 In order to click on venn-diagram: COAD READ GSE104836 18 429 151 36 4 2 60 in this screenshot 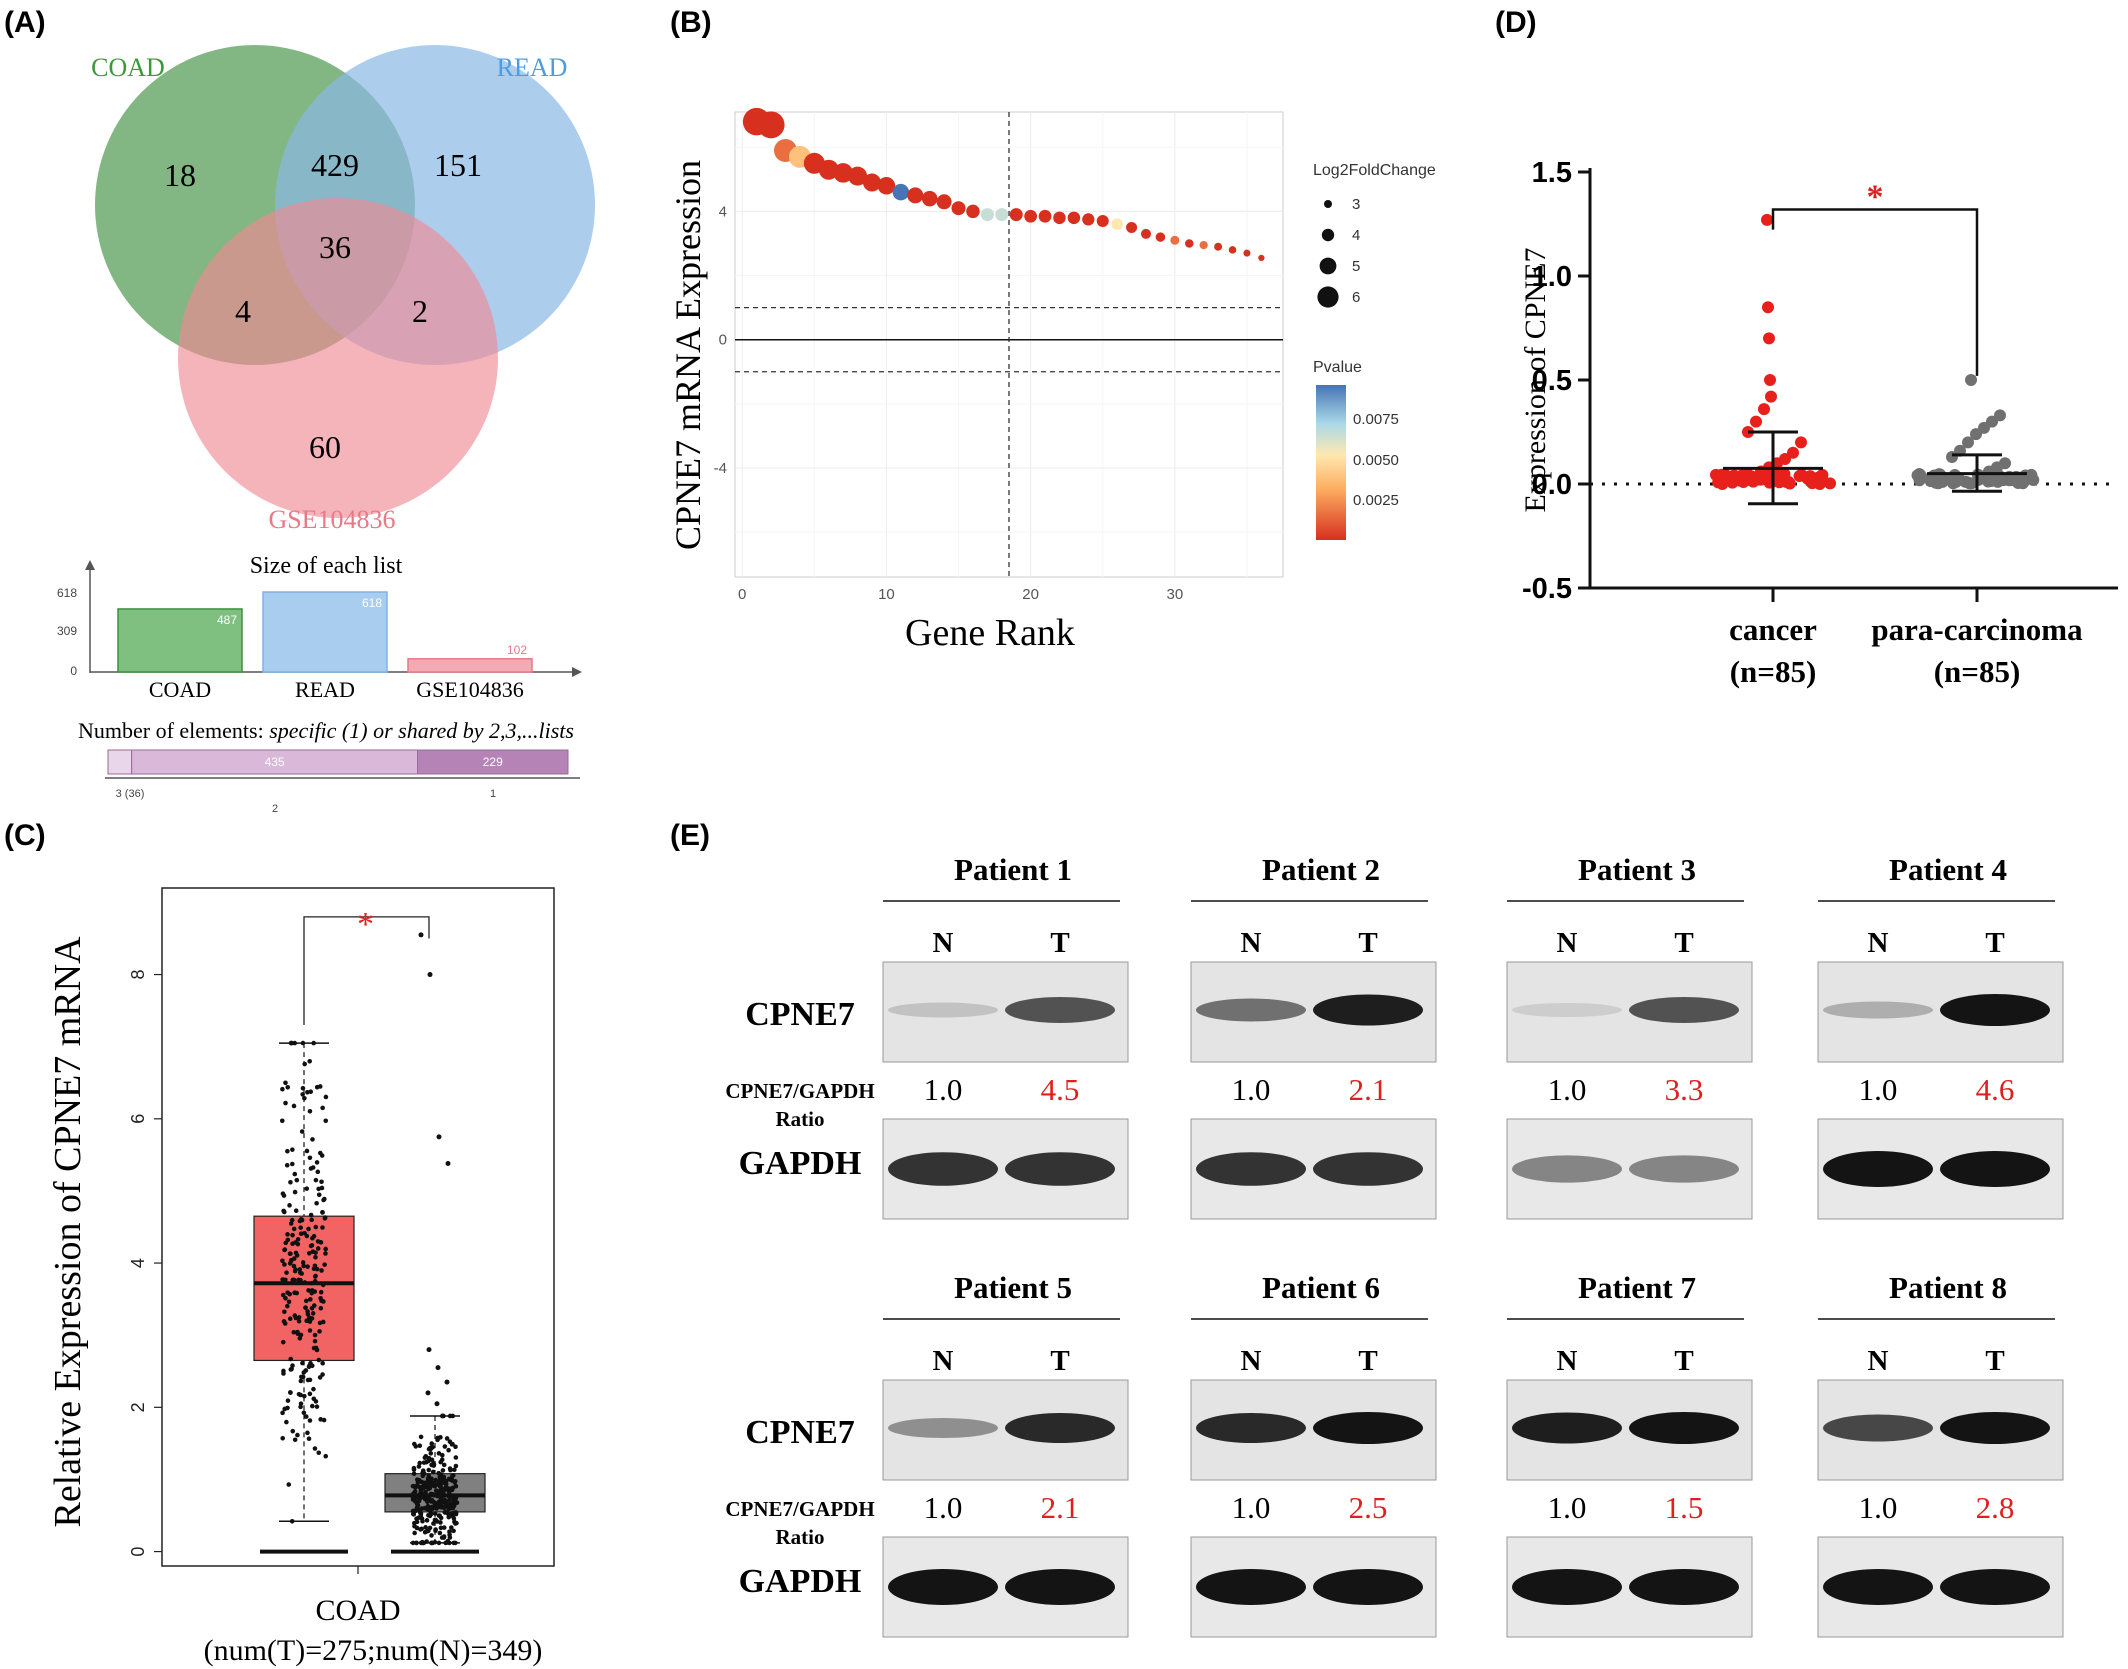, I will do `click(343, 289)`.